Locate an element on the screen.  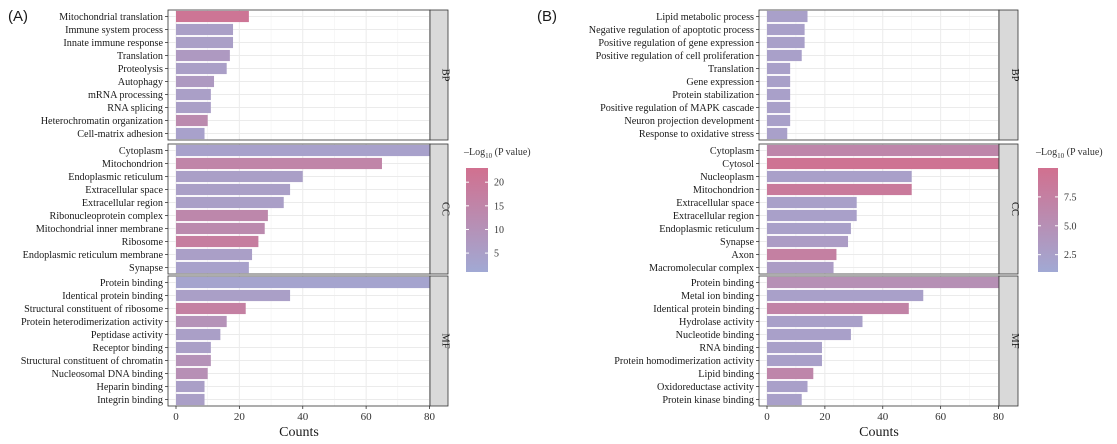
category-label: RNA binding is located at coordinates (726, 348).